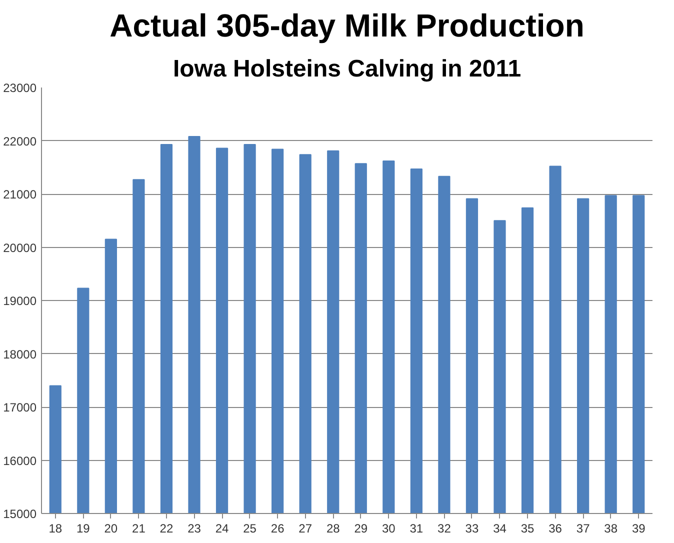 This screenshot has height=543, width=674. I want to click on x-tick-label: 34, so click(500, 529).